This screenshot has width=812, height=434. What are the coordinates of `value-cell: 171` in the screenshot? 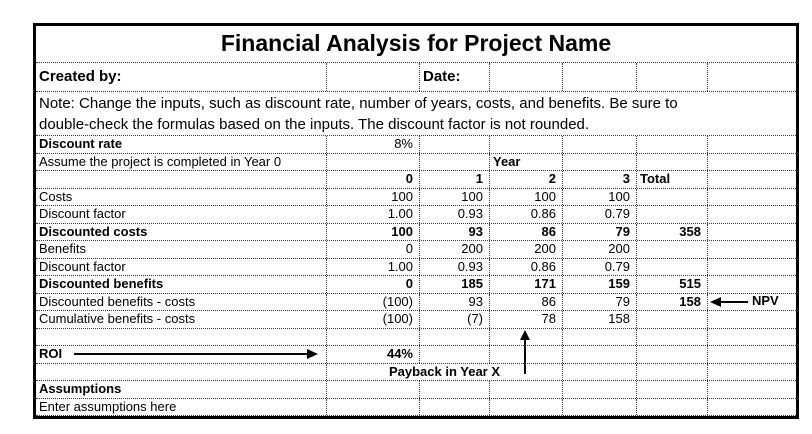 It's located at (526, 284).